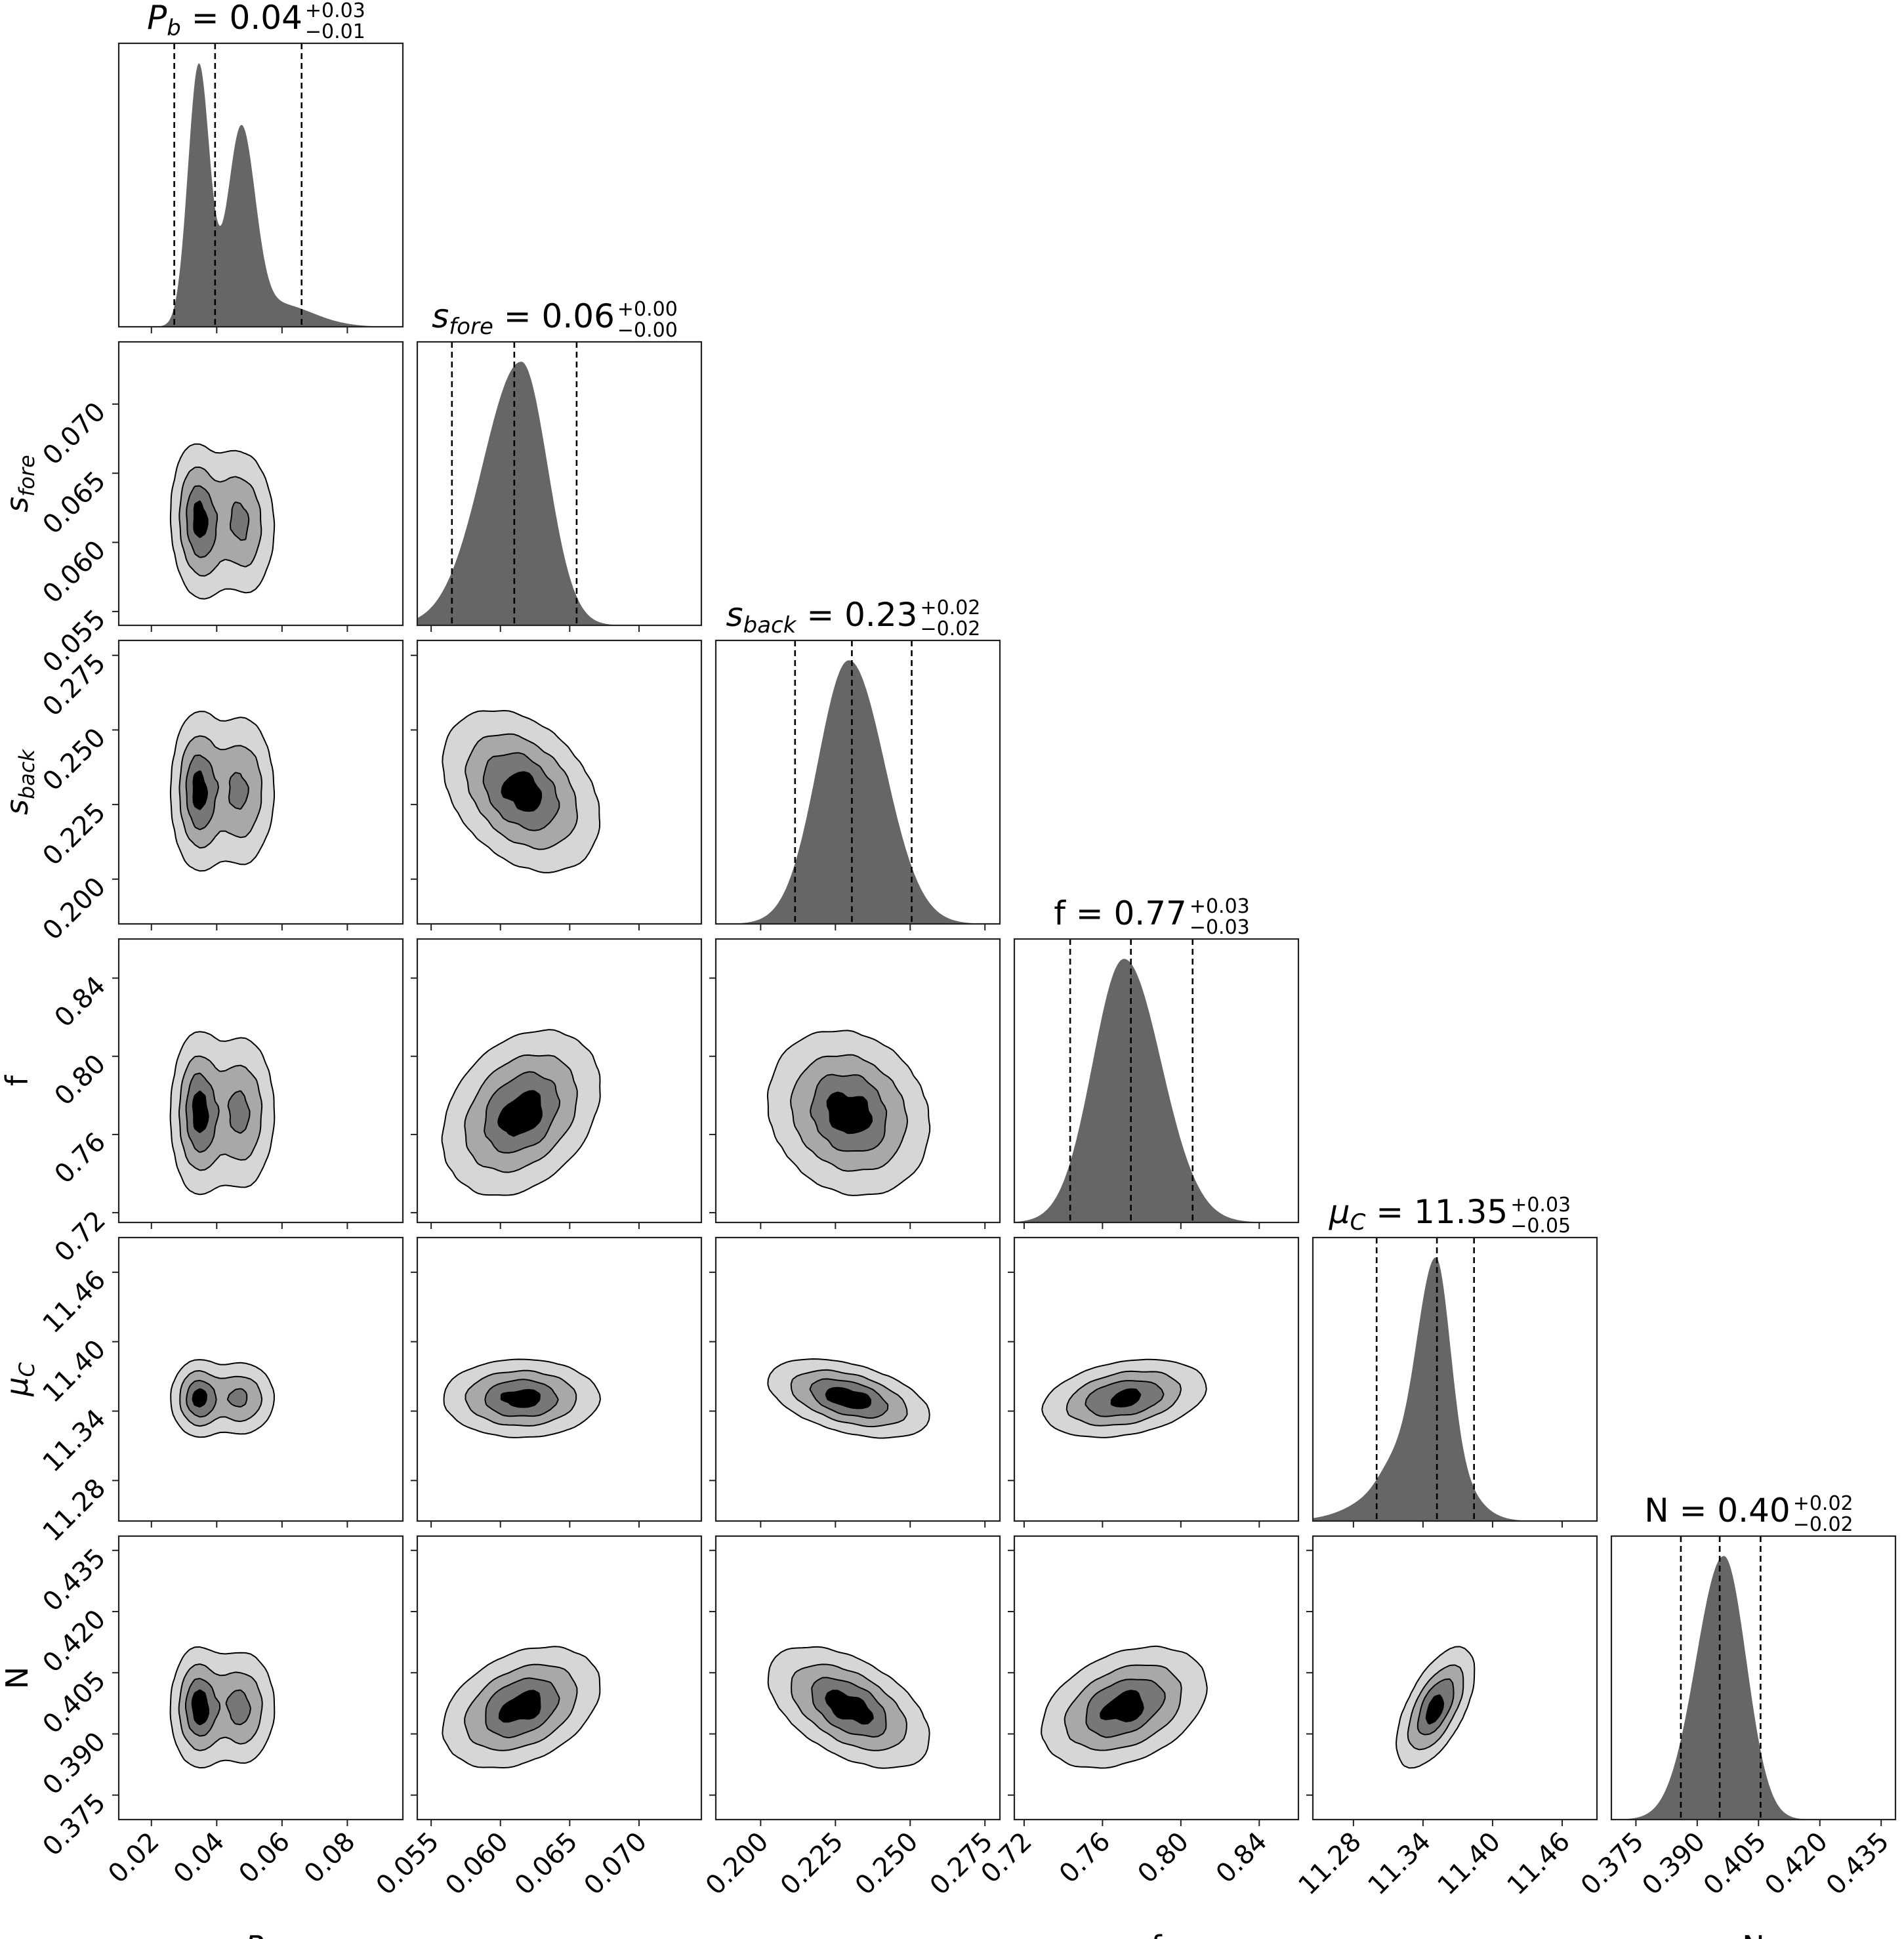 This screenshot has height=1939, width=1904. Describe the element at coordinates (74, 1371) in the screenshot. I see `y-tick-label: 11.40` at that location.